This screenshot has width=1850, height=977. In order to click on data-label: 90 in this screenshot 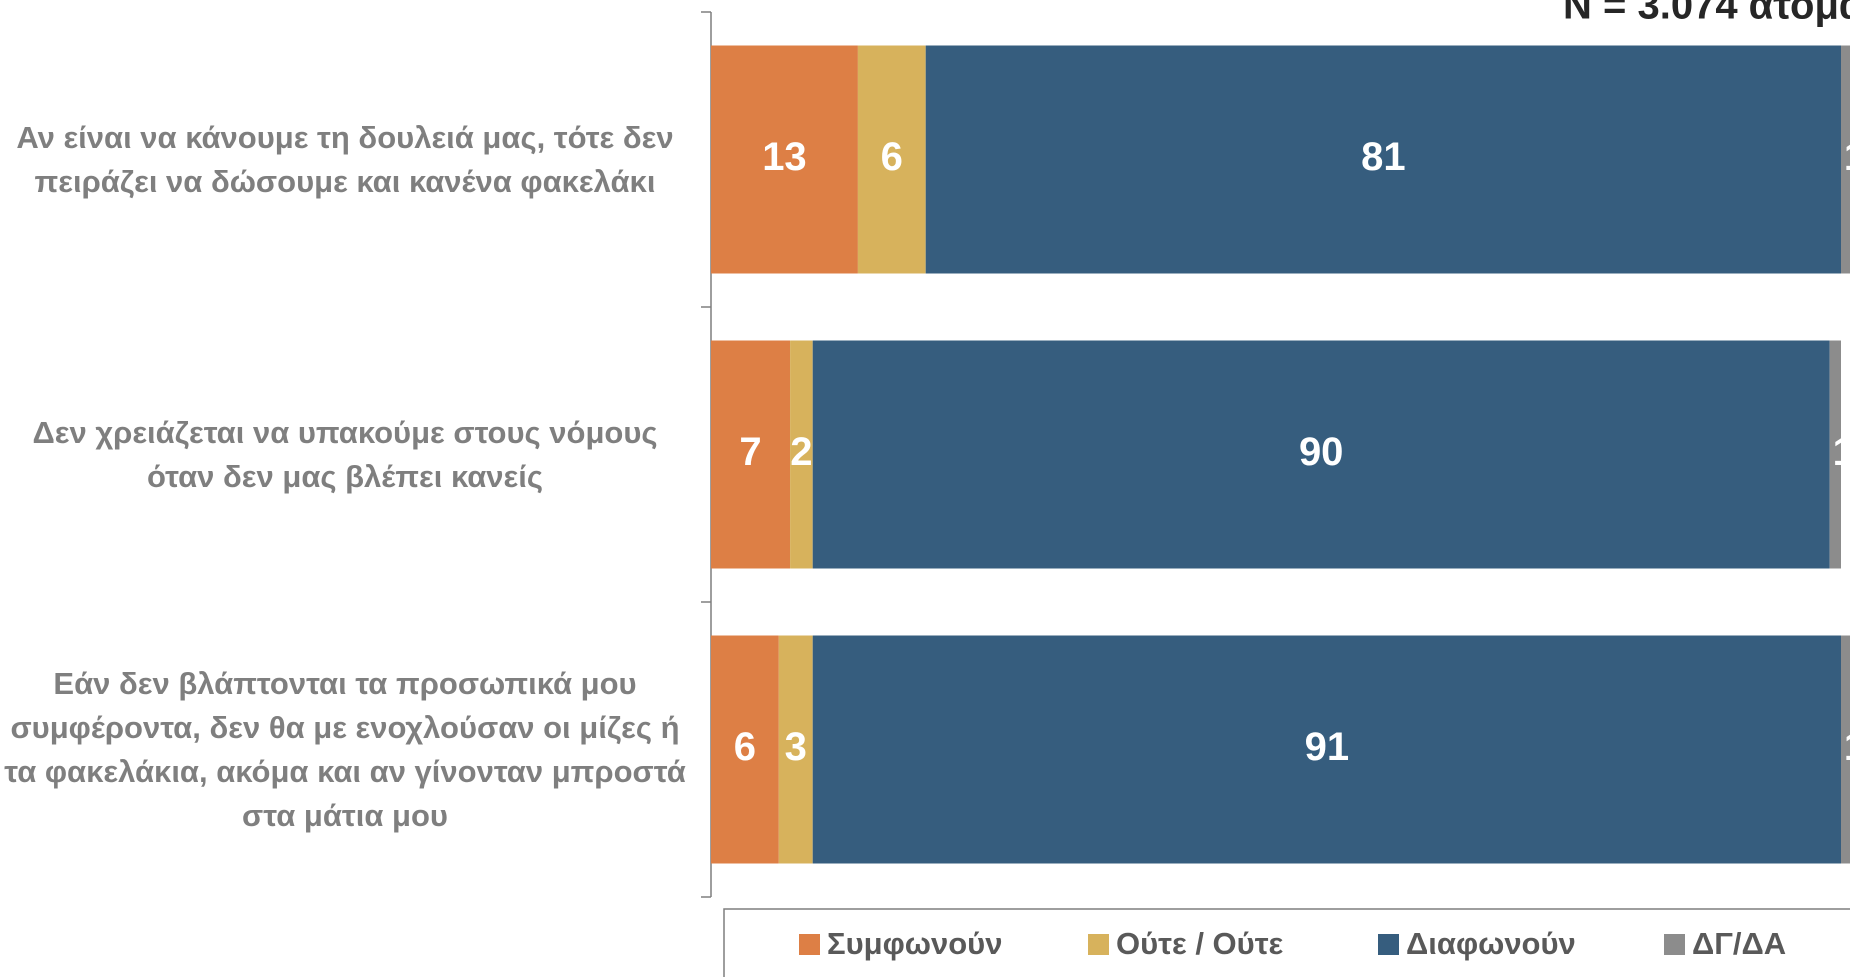, I will do `click(1321, 452)`.